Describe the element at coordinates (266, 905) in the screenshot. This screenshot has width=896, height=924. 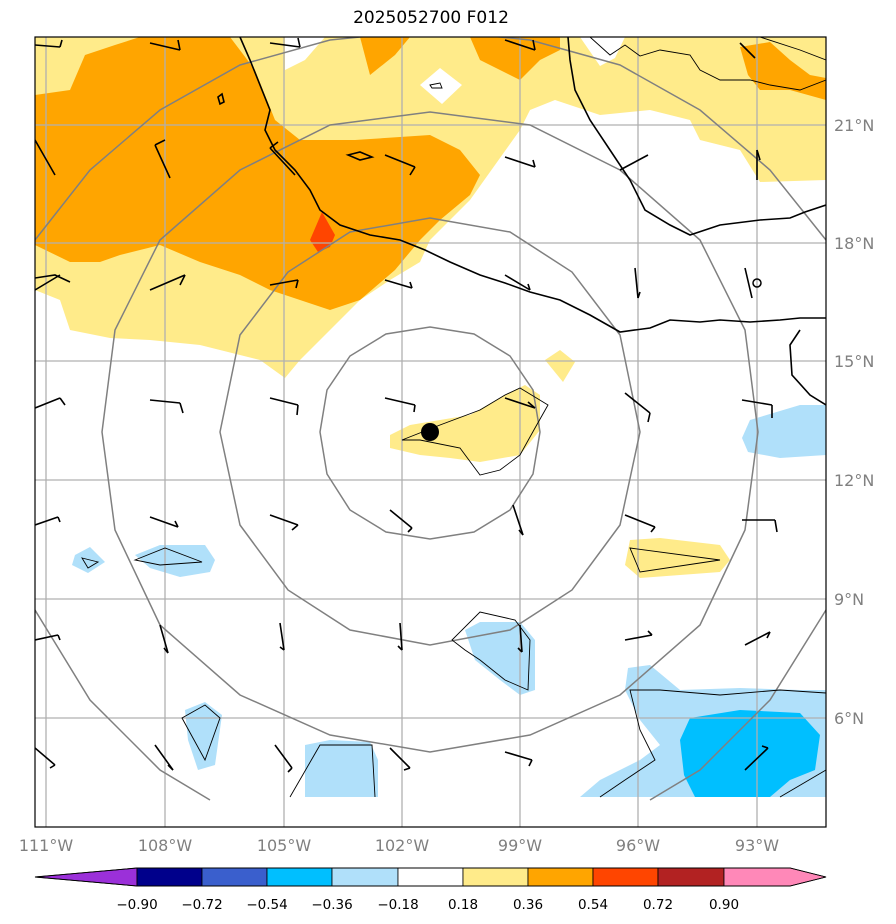
I see `colorbar-label: −0.54` at that location.